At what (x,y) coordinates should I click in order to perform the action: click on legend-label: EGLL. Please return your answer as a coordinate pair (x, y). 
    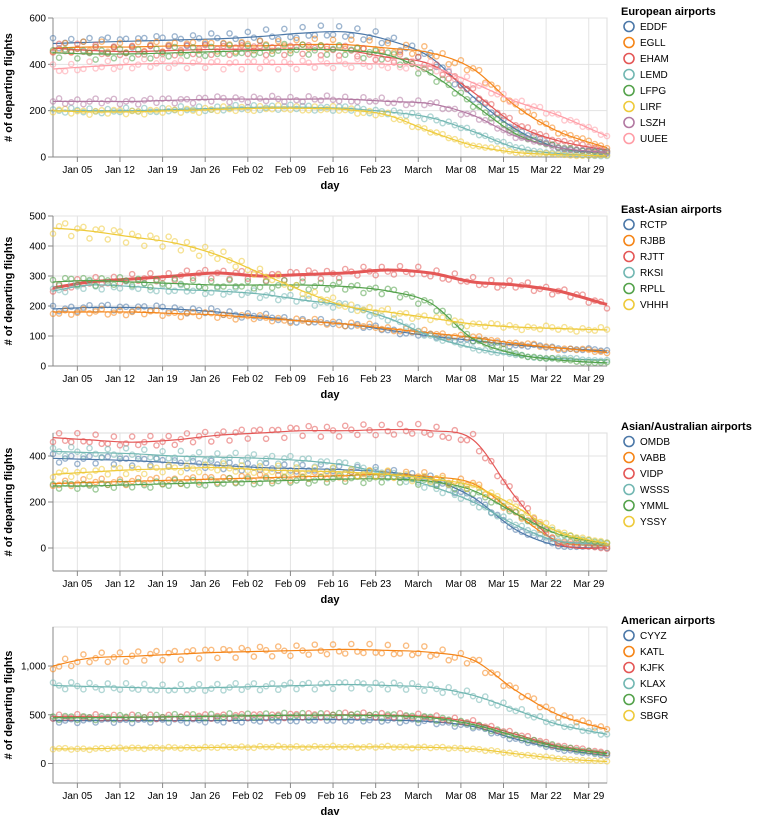
    Looking at the image, I should click on (653, 43).